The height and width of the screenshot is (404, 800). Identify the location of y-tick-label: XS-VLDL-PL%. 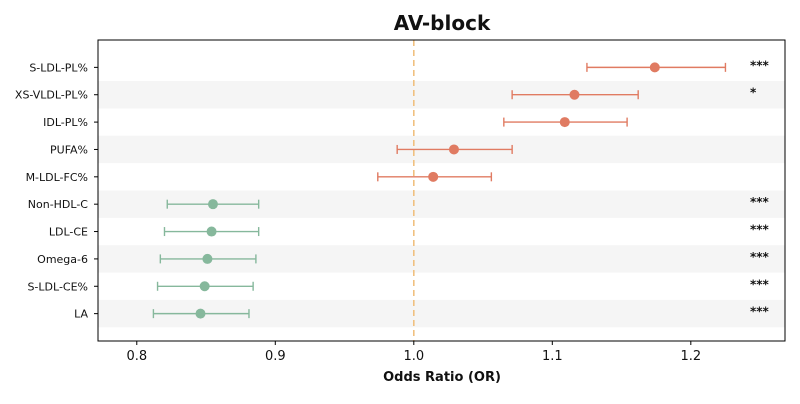
(51, 95).